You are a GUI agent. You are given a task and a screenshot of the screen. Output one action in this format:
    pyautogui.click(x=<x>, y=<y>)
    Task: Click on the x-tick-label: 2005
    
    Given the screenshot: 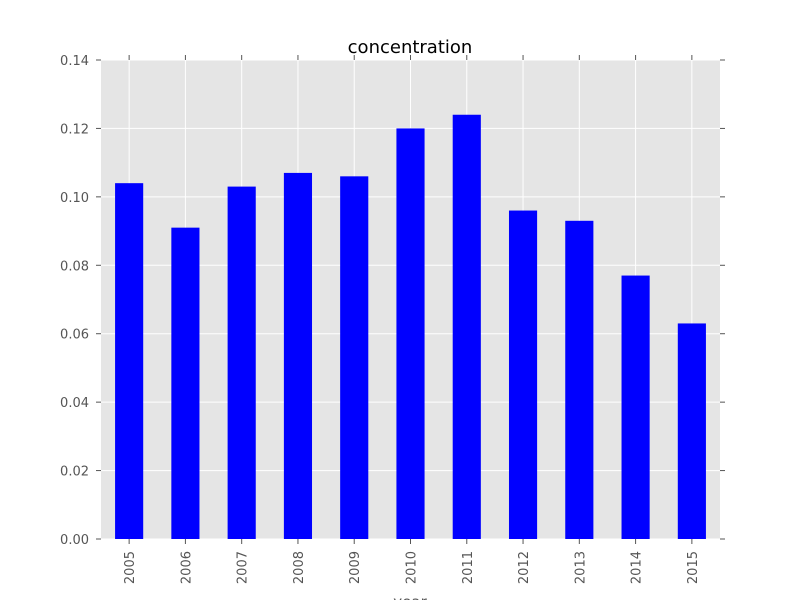 What is the action you would take?
    pyautogui.click(x=130, y=567)
    